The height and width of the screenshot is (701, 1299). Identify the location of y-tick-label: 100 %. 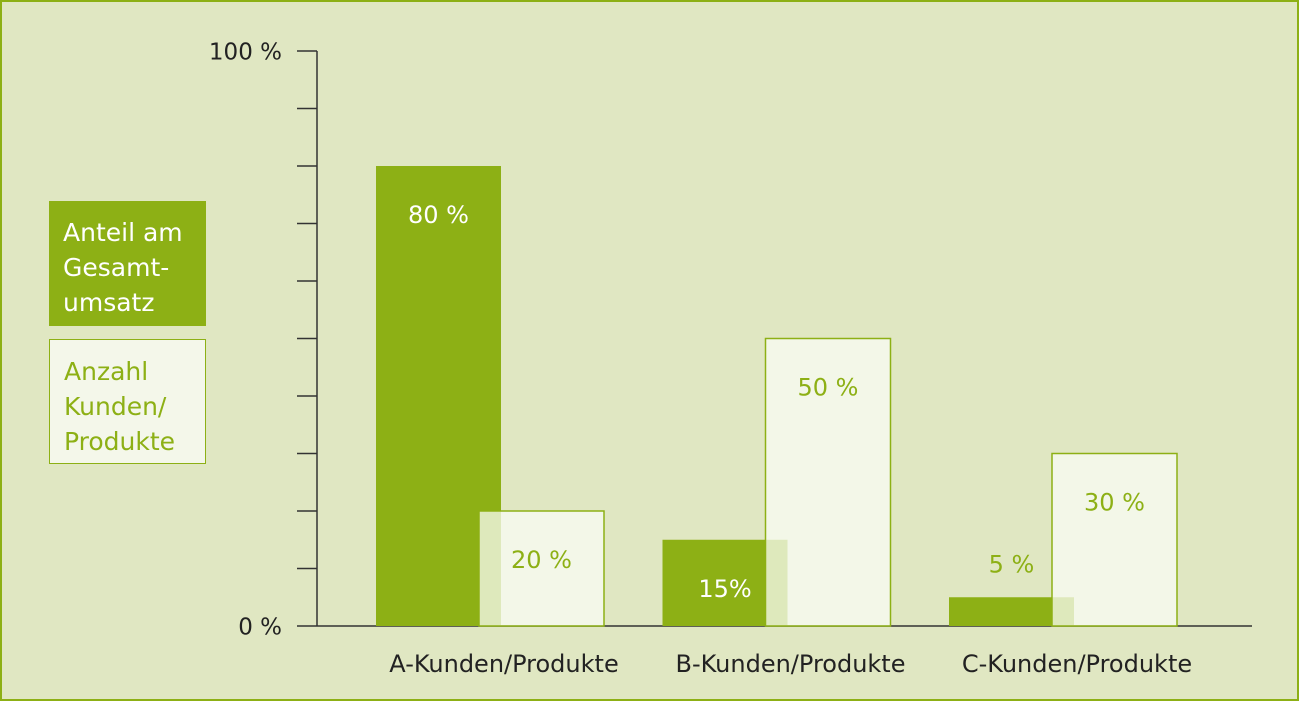
(245, 53).